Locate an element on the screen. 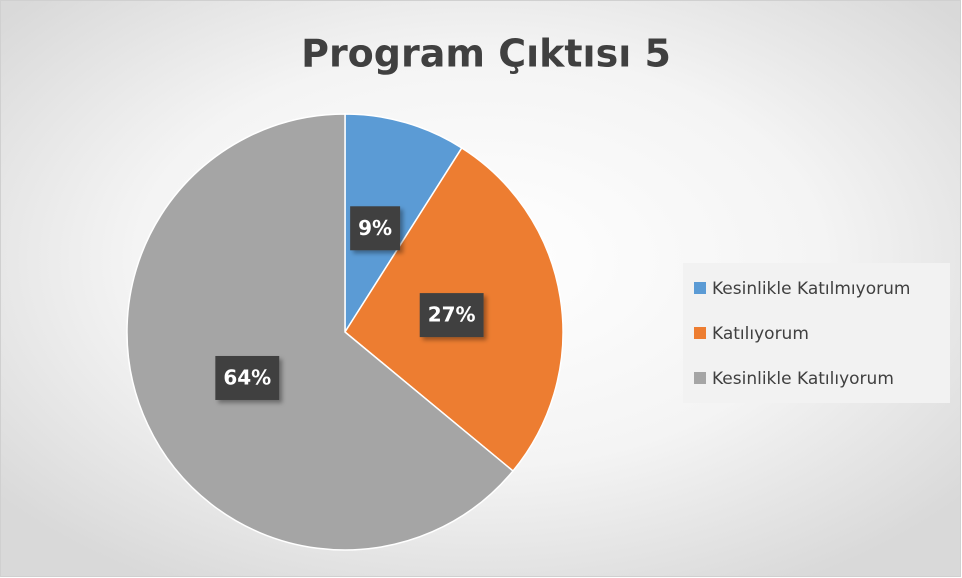 The height and width of the screenshot is (578, 962). data-label: 9% is located at coordinates (375, 228).